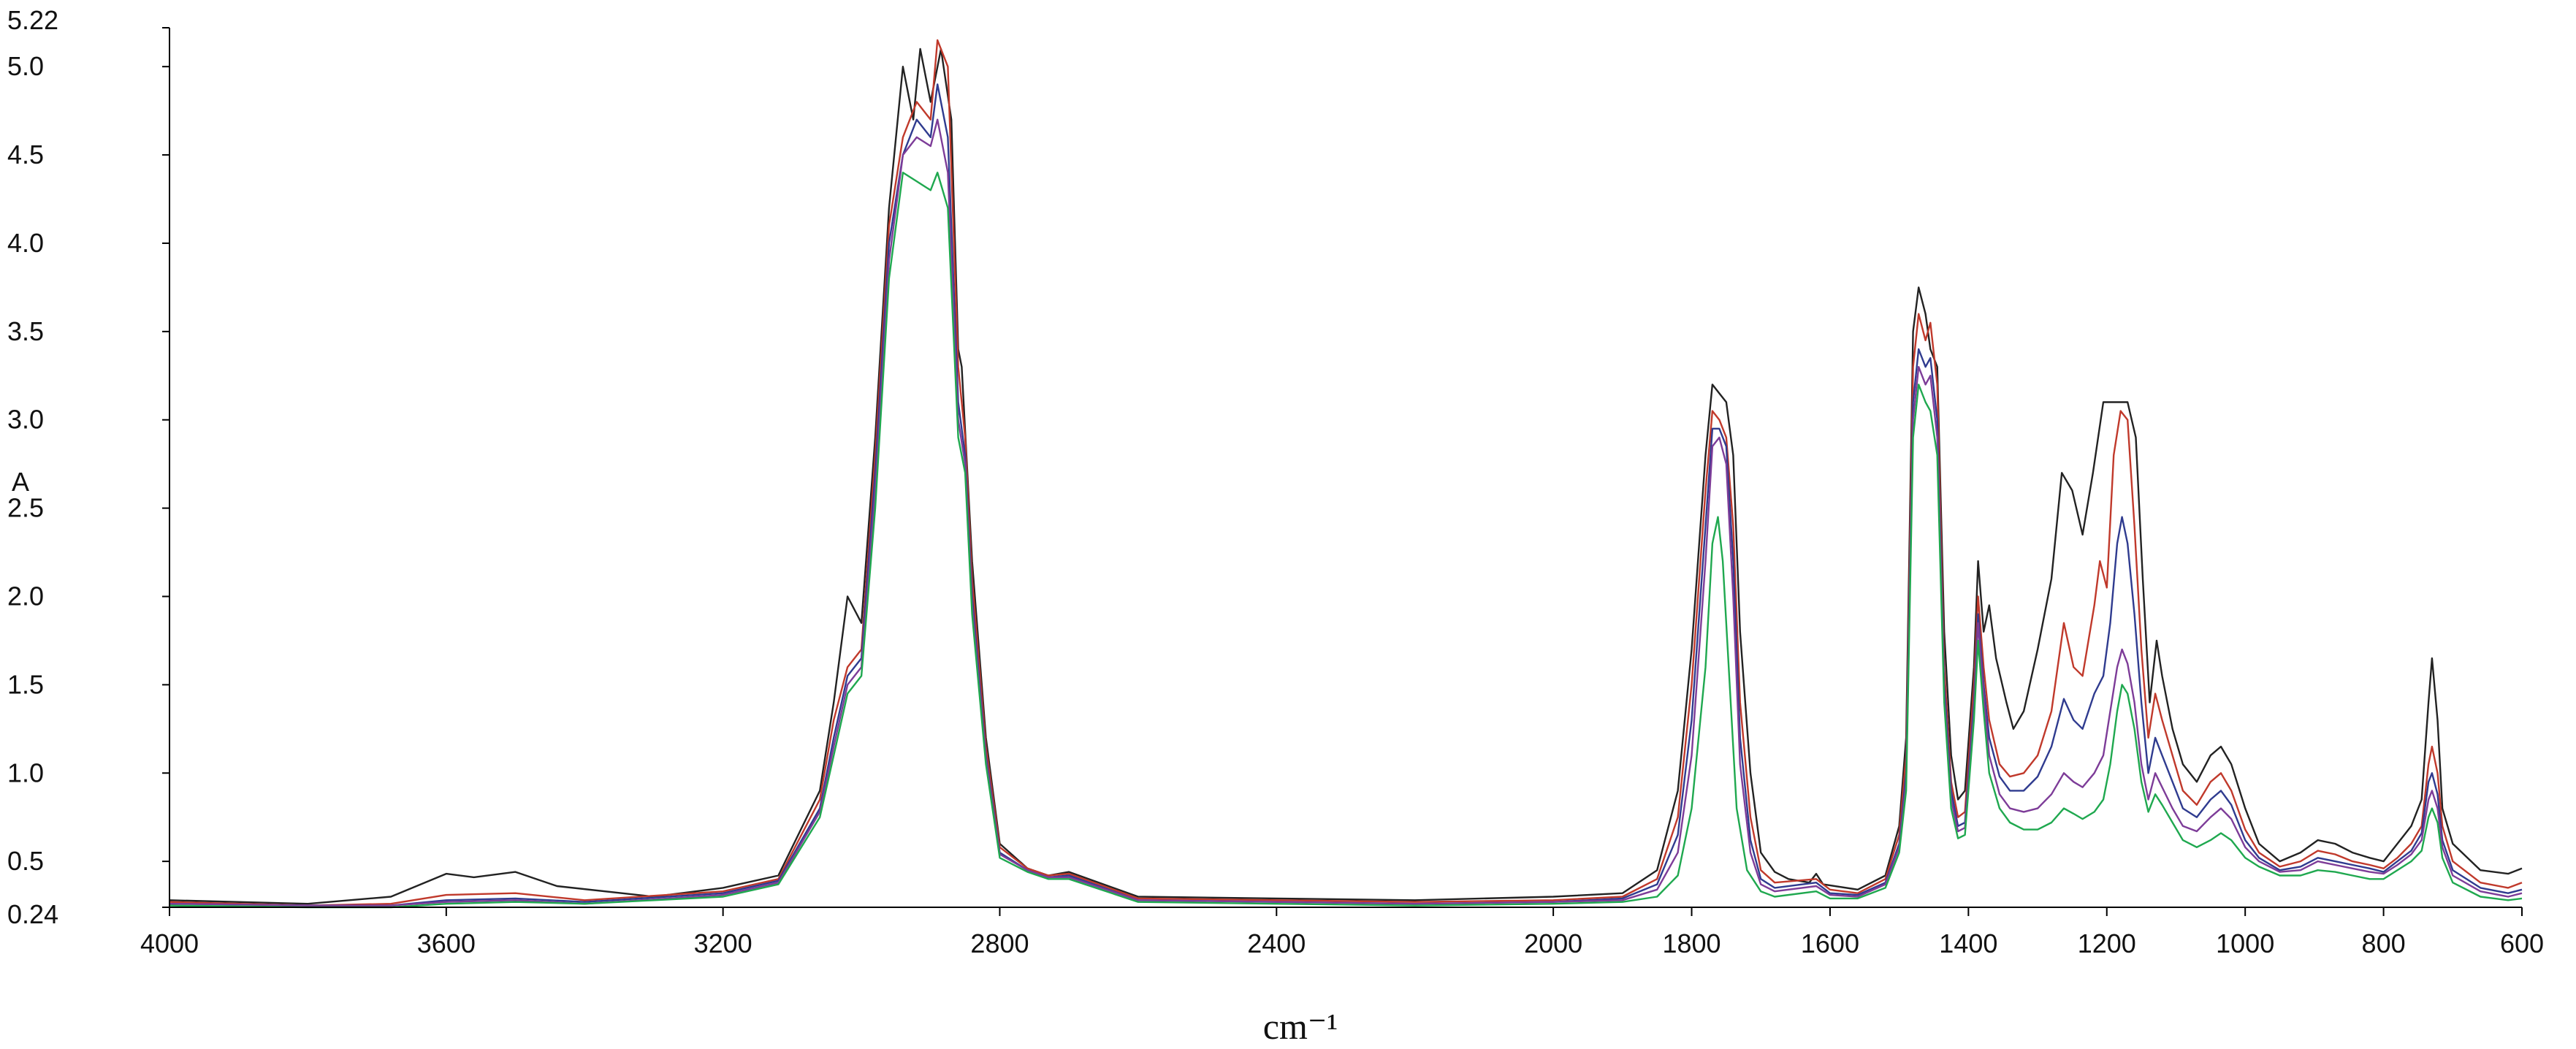 This screenshot has width=2576, height=1049. What do you see at coordinates (447, 943) in the screenshot?
I see `x-tick-label: 3600` at bounding box center [447, 943].